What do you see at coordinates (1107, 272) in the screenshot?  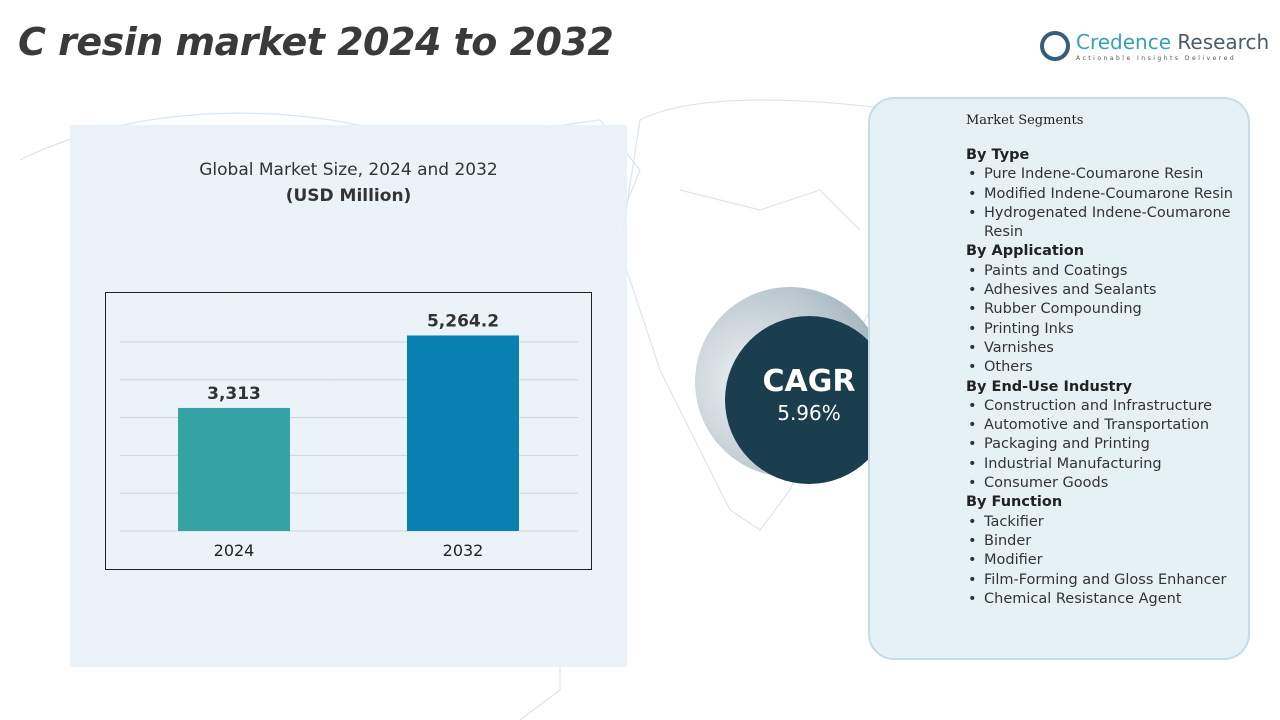 I see `segment-item: Paints and Coatings` at bounding box center [1107, 272].